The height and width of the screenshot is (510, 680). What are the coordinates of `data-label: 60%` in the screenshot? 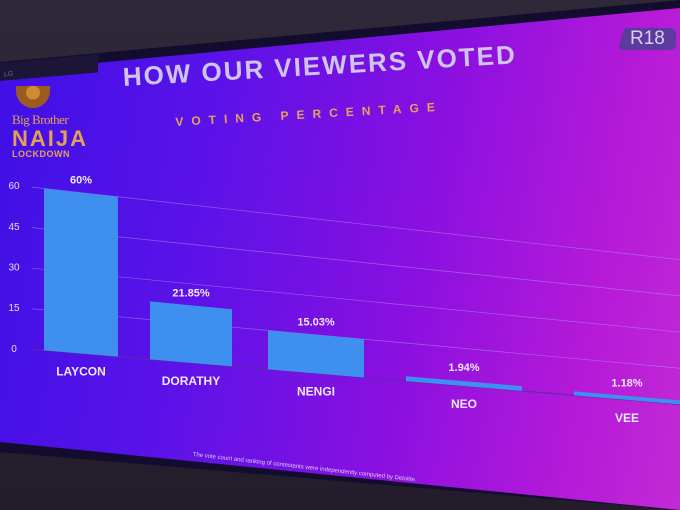 It's located at (81, 180).